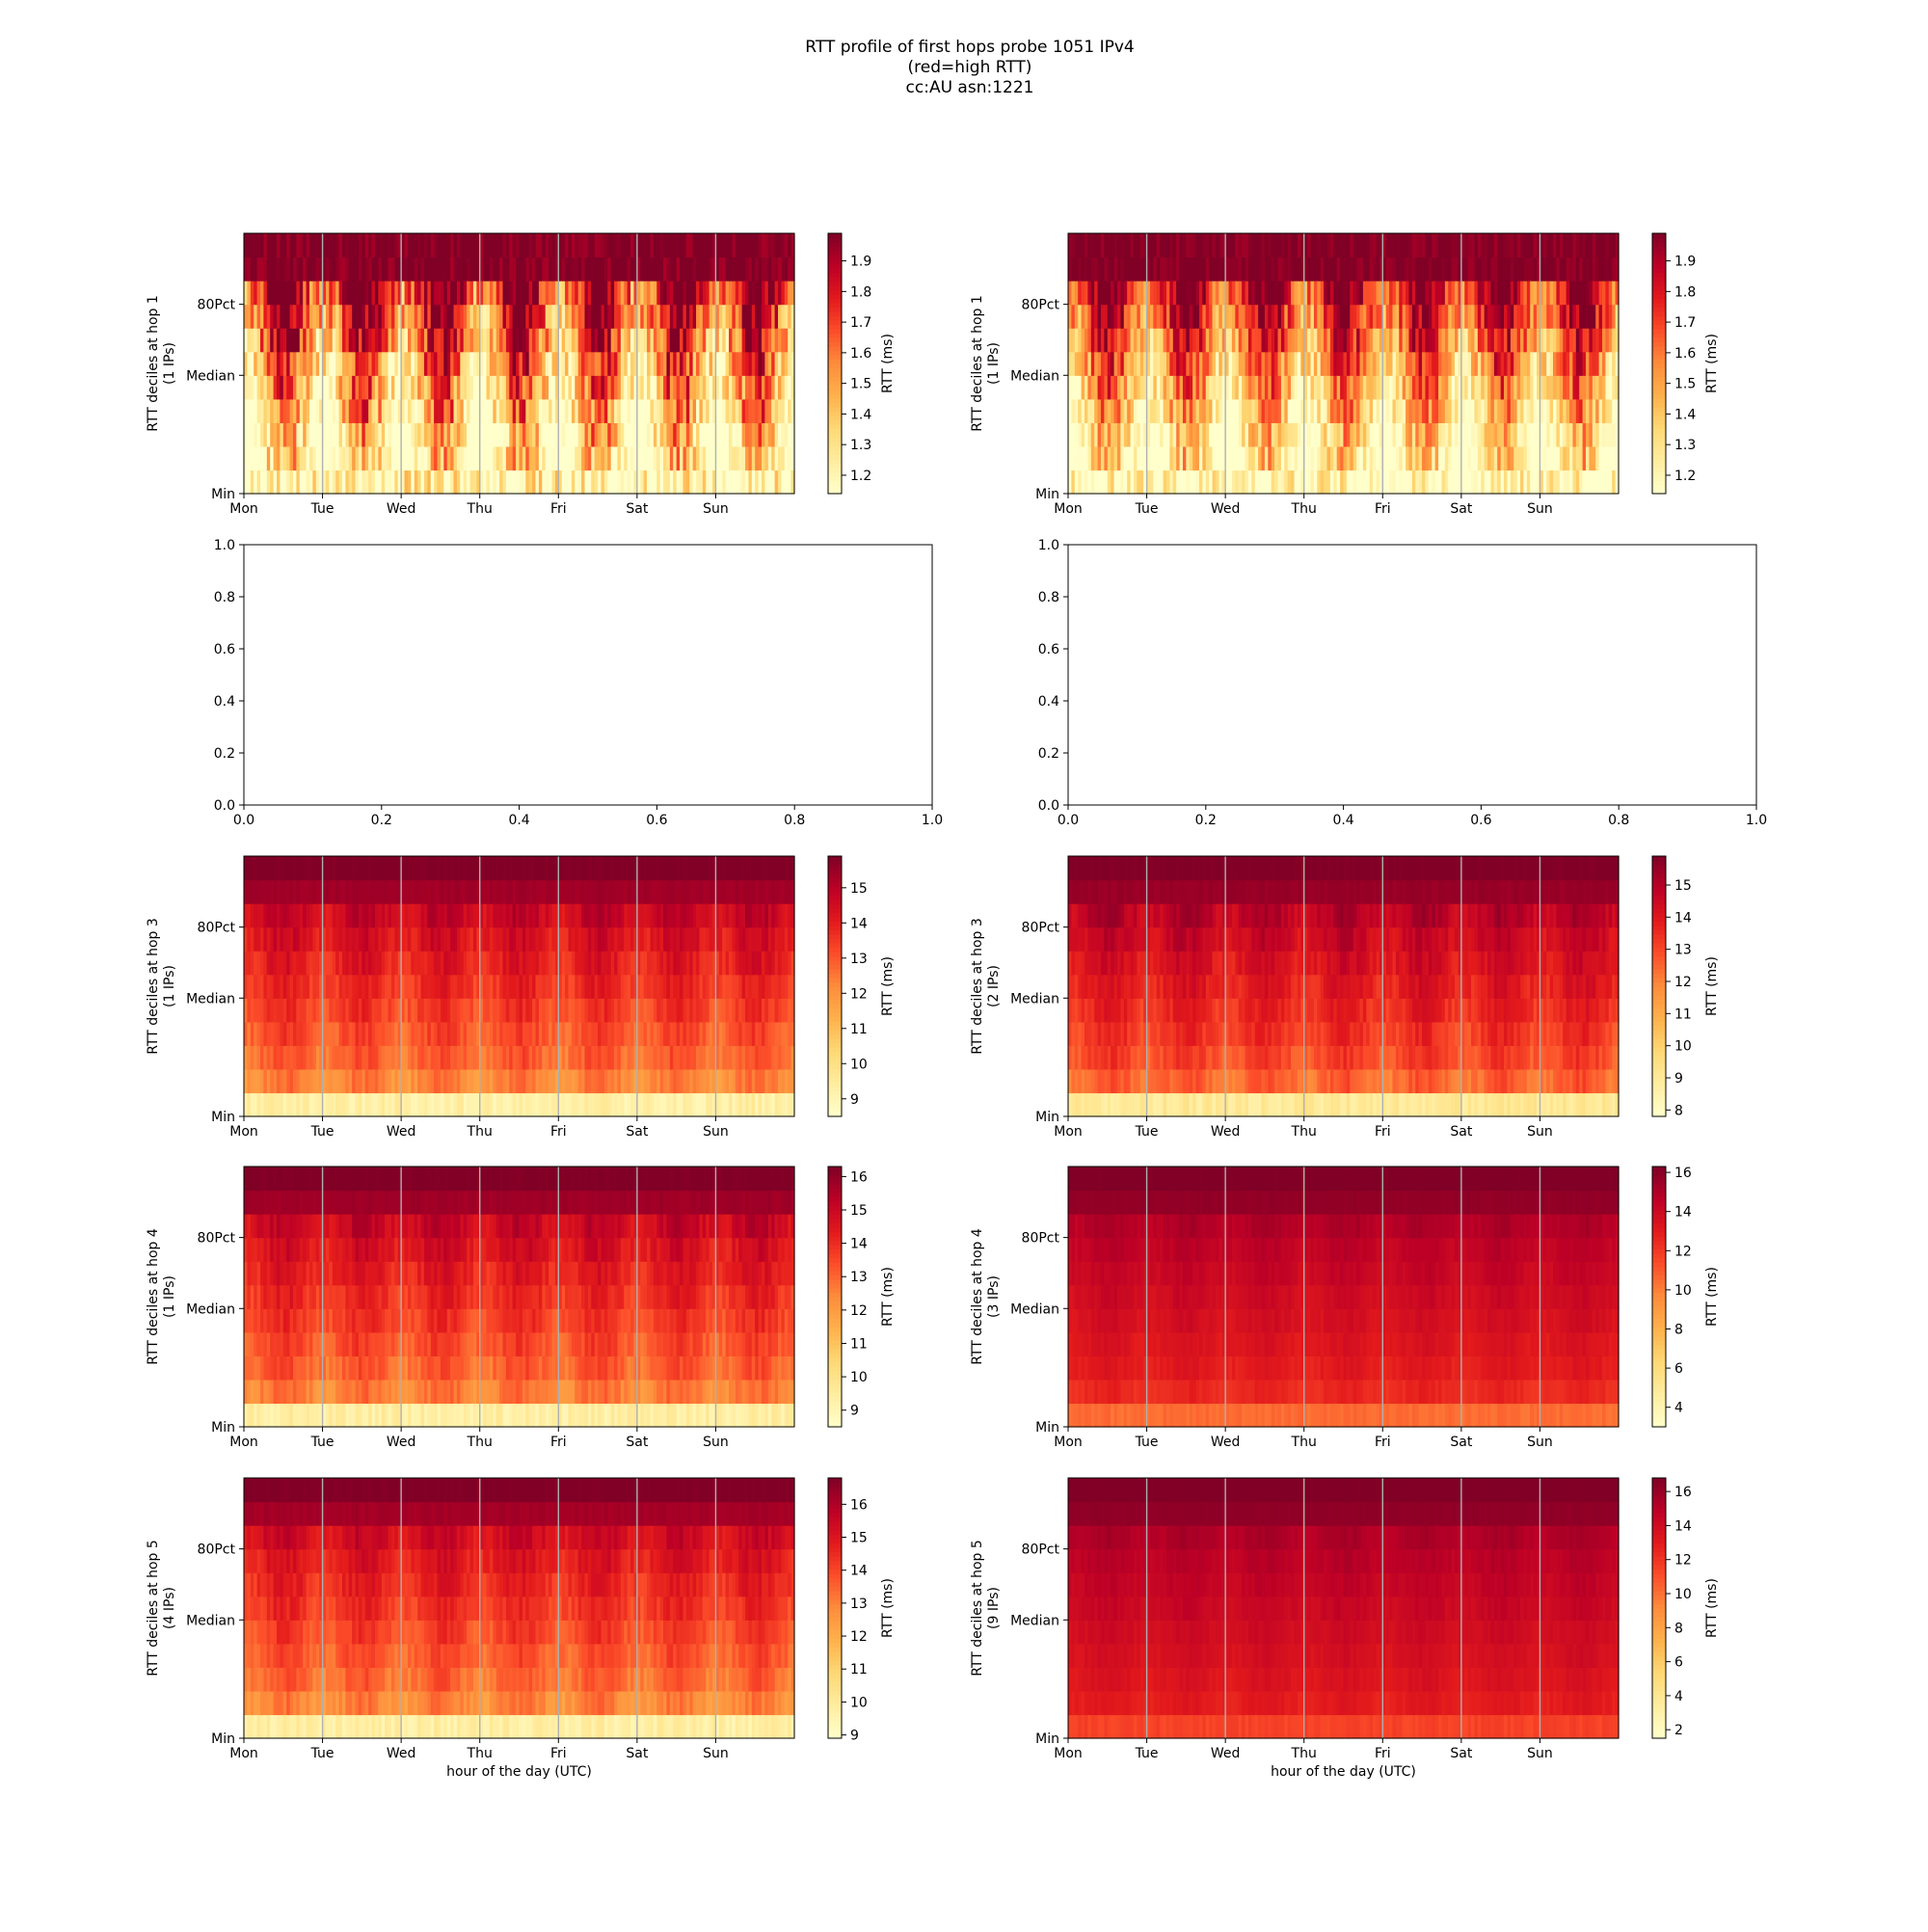  Describe the element at coordinates (1226, 509) in the screenshot. I see `x-tick-label-wed: Wed` at that location.